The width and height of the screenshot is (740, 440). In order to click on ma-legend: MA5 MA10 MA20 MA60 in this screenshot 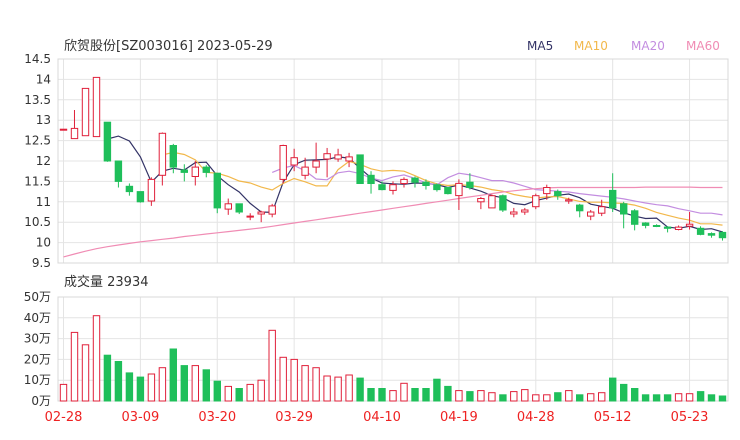, I will do `click(623, 46)`.